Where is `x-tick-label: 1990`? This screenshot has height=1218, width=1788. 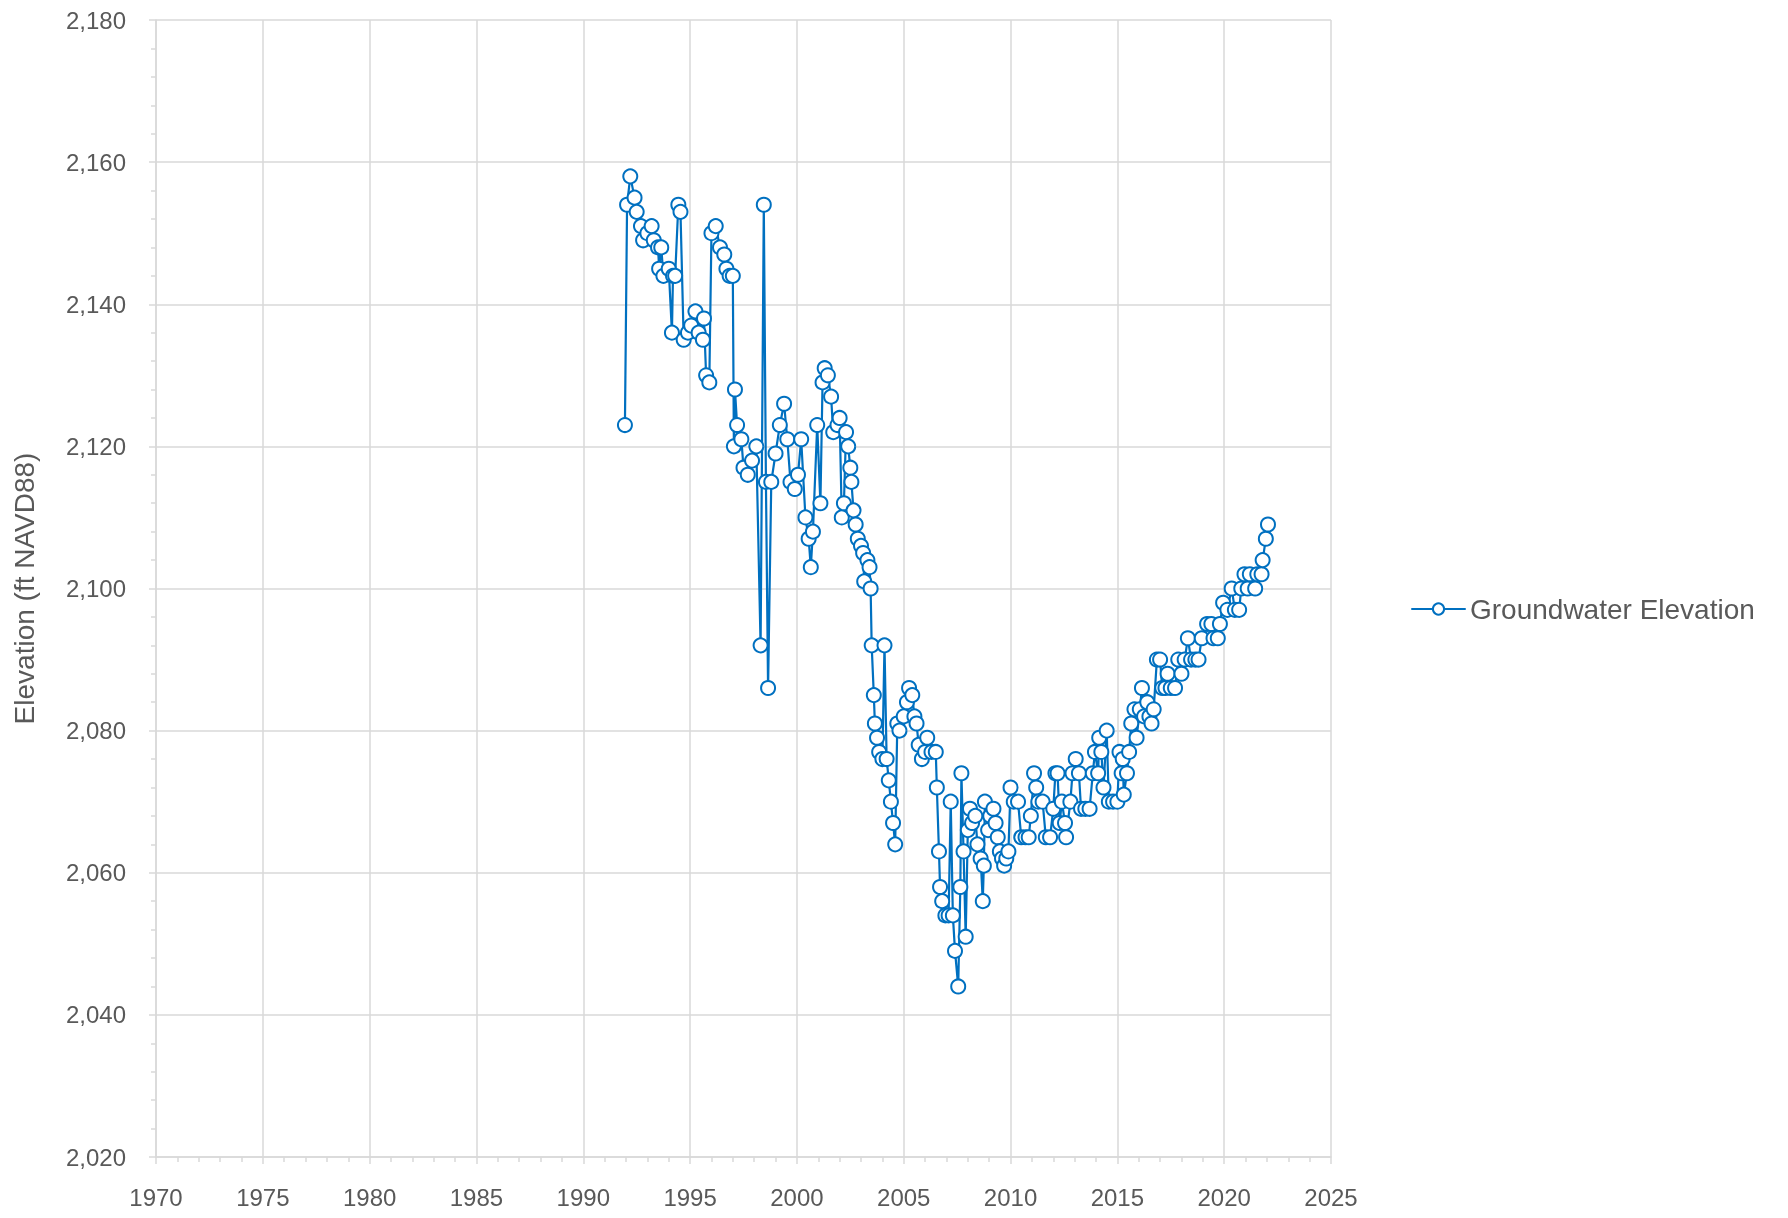 x-tick-label: 1990 is located at coordinates (583, 1197).